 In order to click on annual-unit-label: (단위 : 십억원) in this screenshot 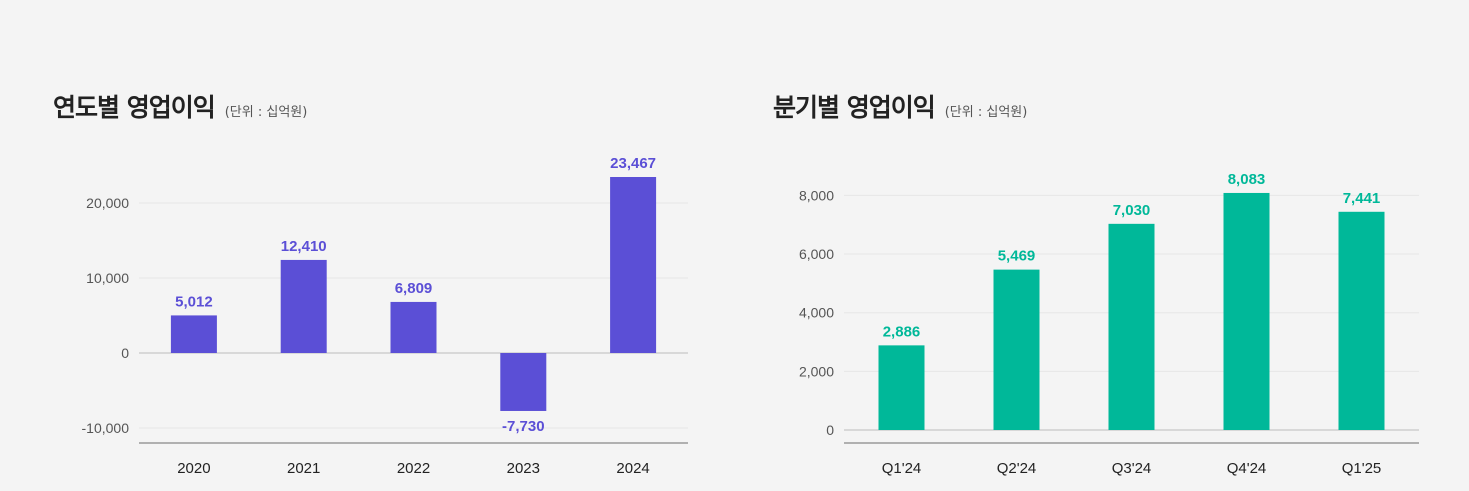, I will do `click(266, 112)`.